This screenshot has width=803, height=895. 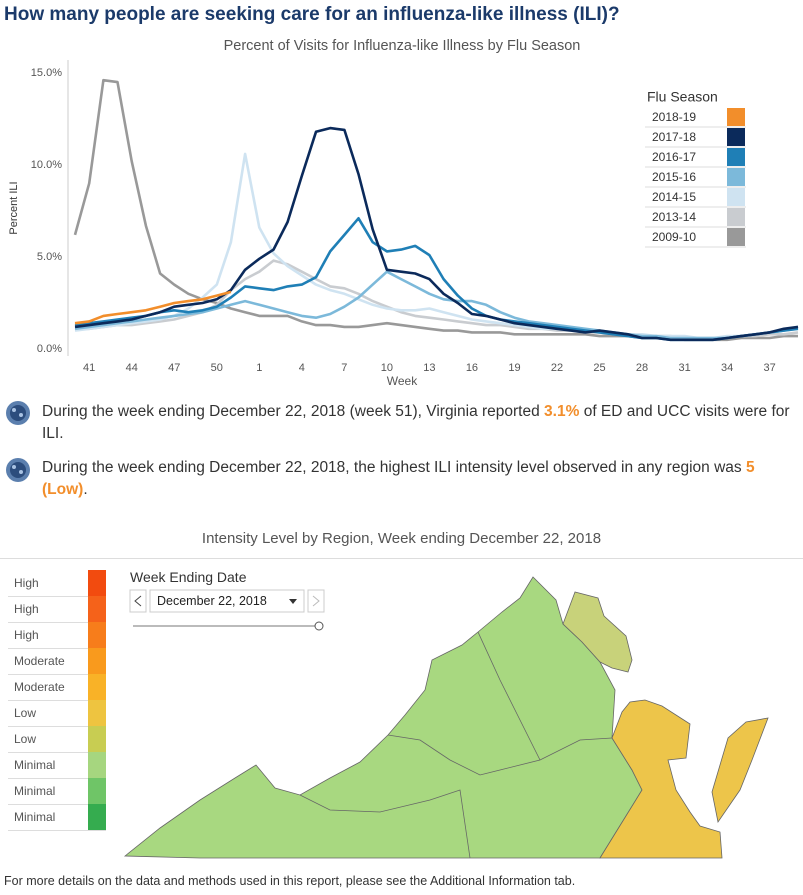 I want to click on x-tick-label: 50, so click(x=217, y=368).